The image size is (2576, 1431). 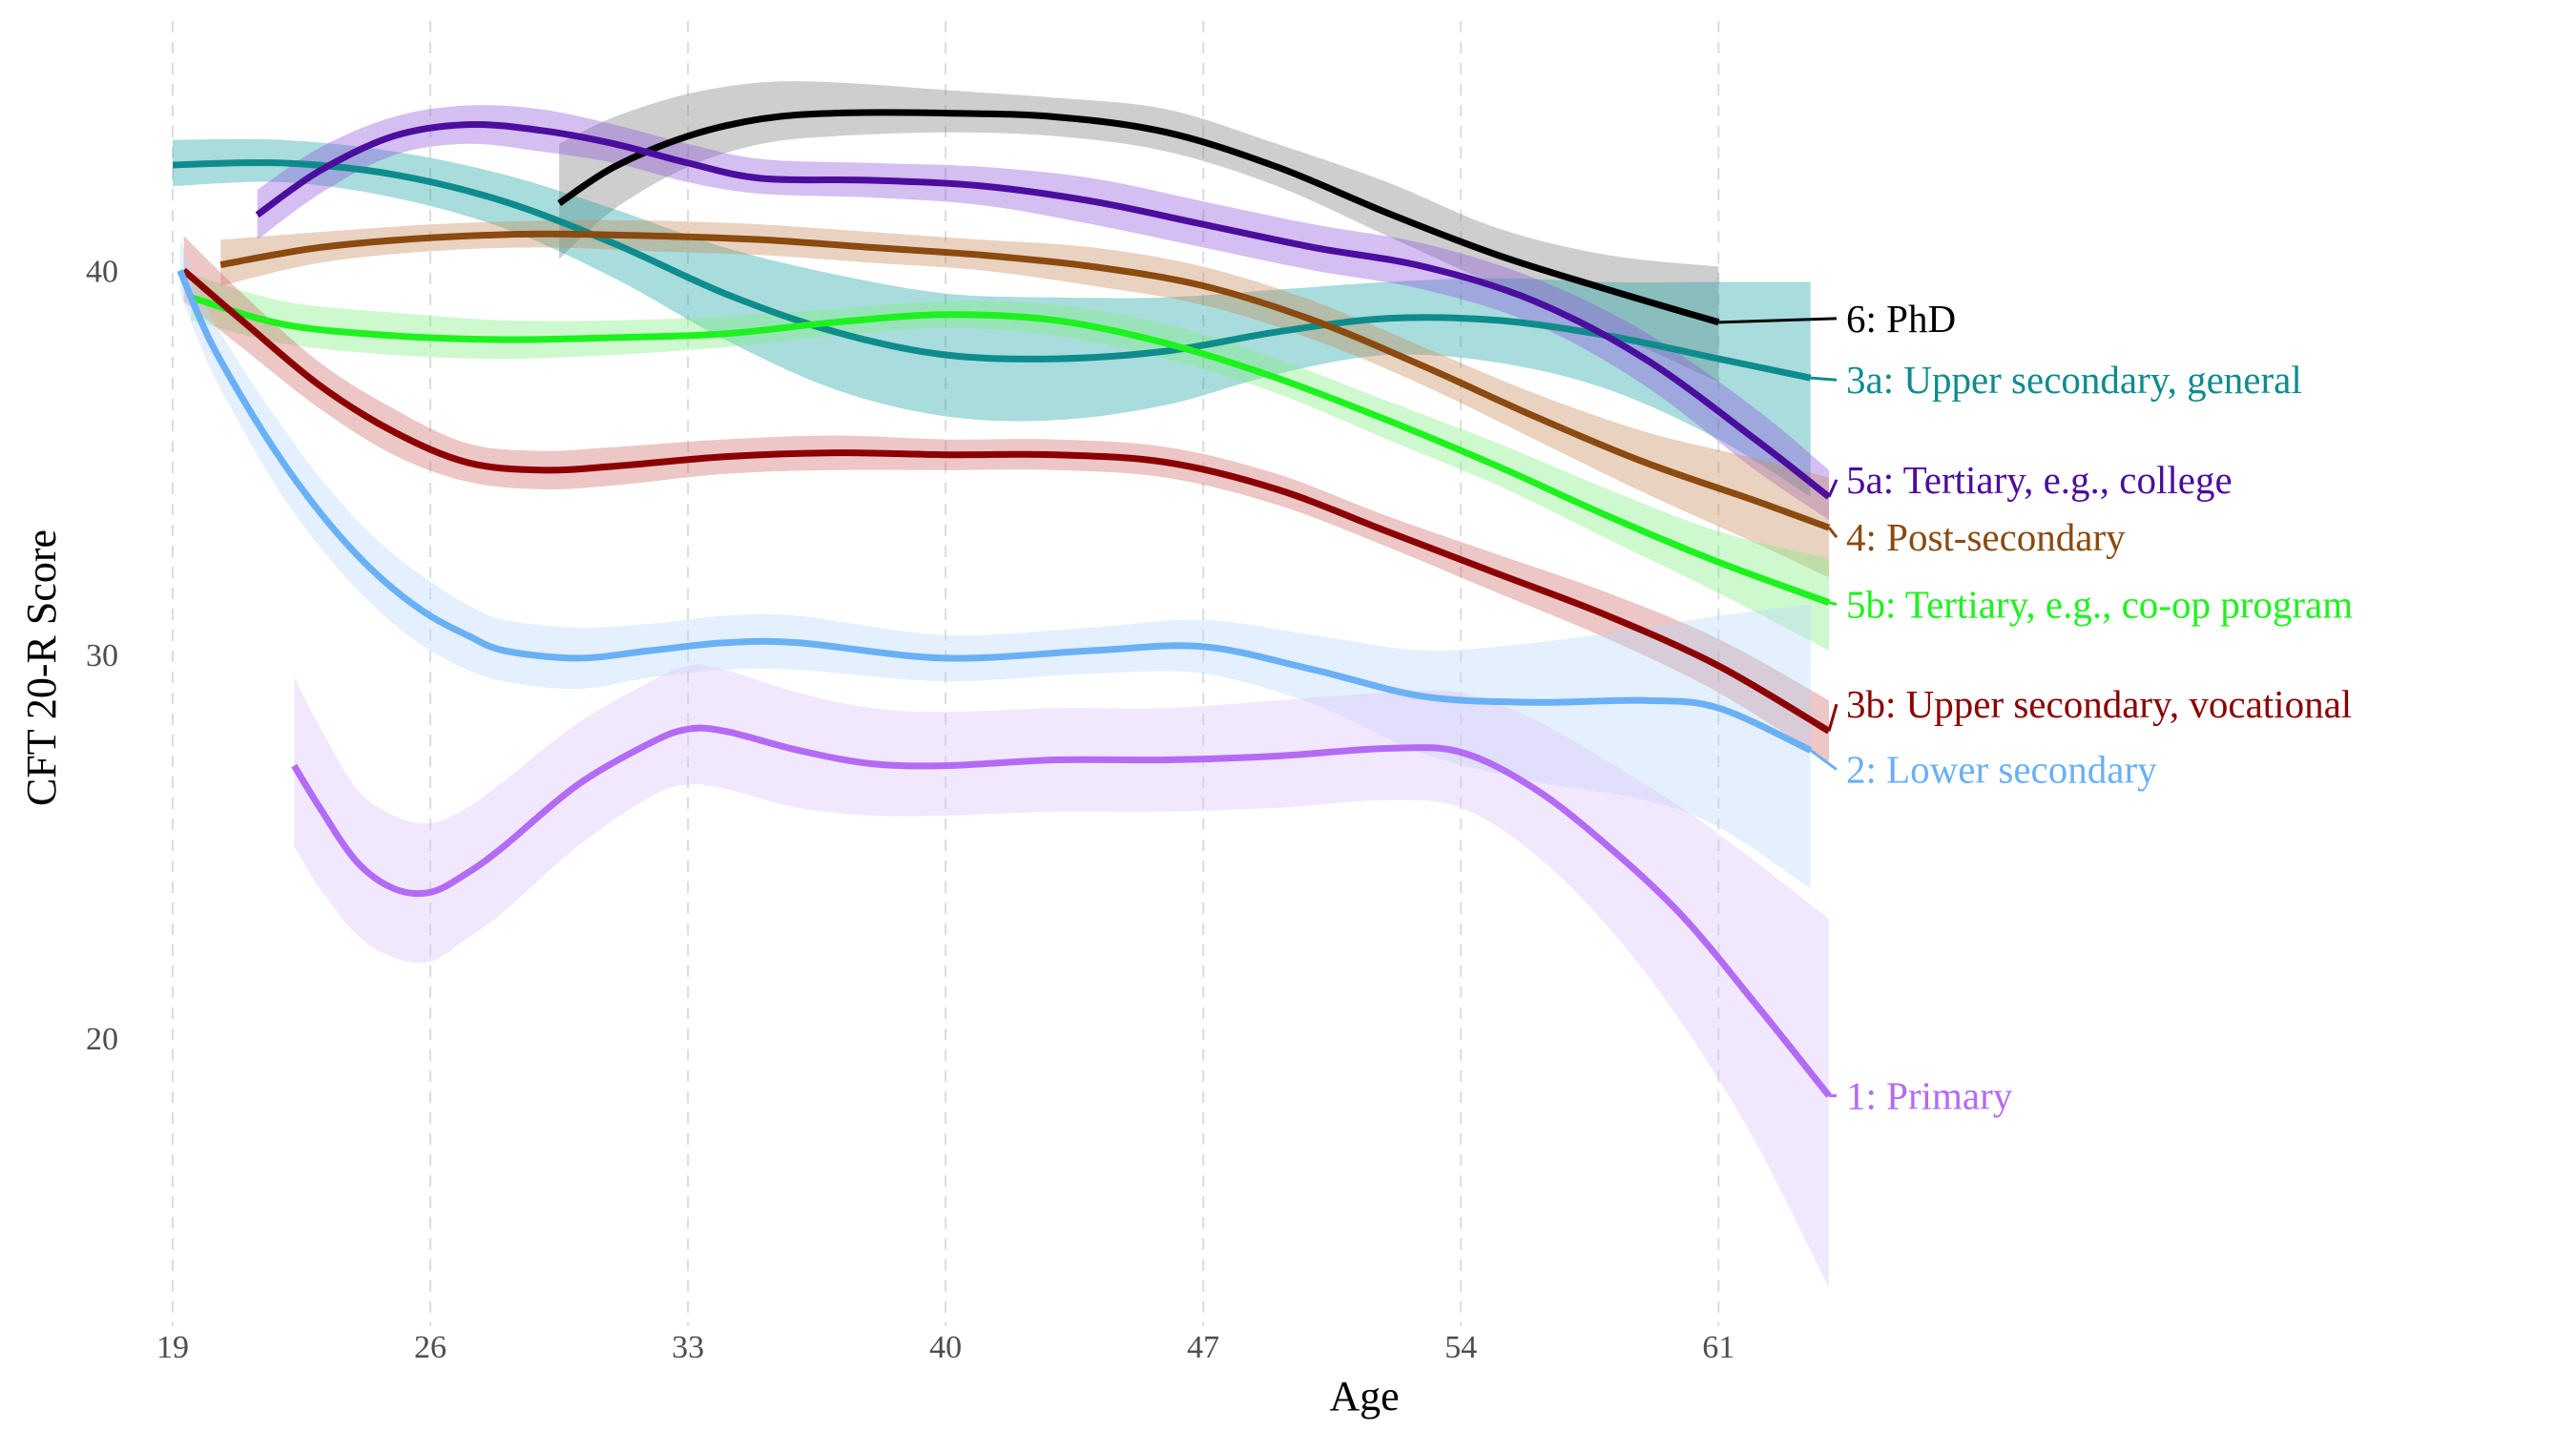 I want to click on x-axis-ticks: 19 26 33 40 47 54 61, so click(x=945, y=1347).